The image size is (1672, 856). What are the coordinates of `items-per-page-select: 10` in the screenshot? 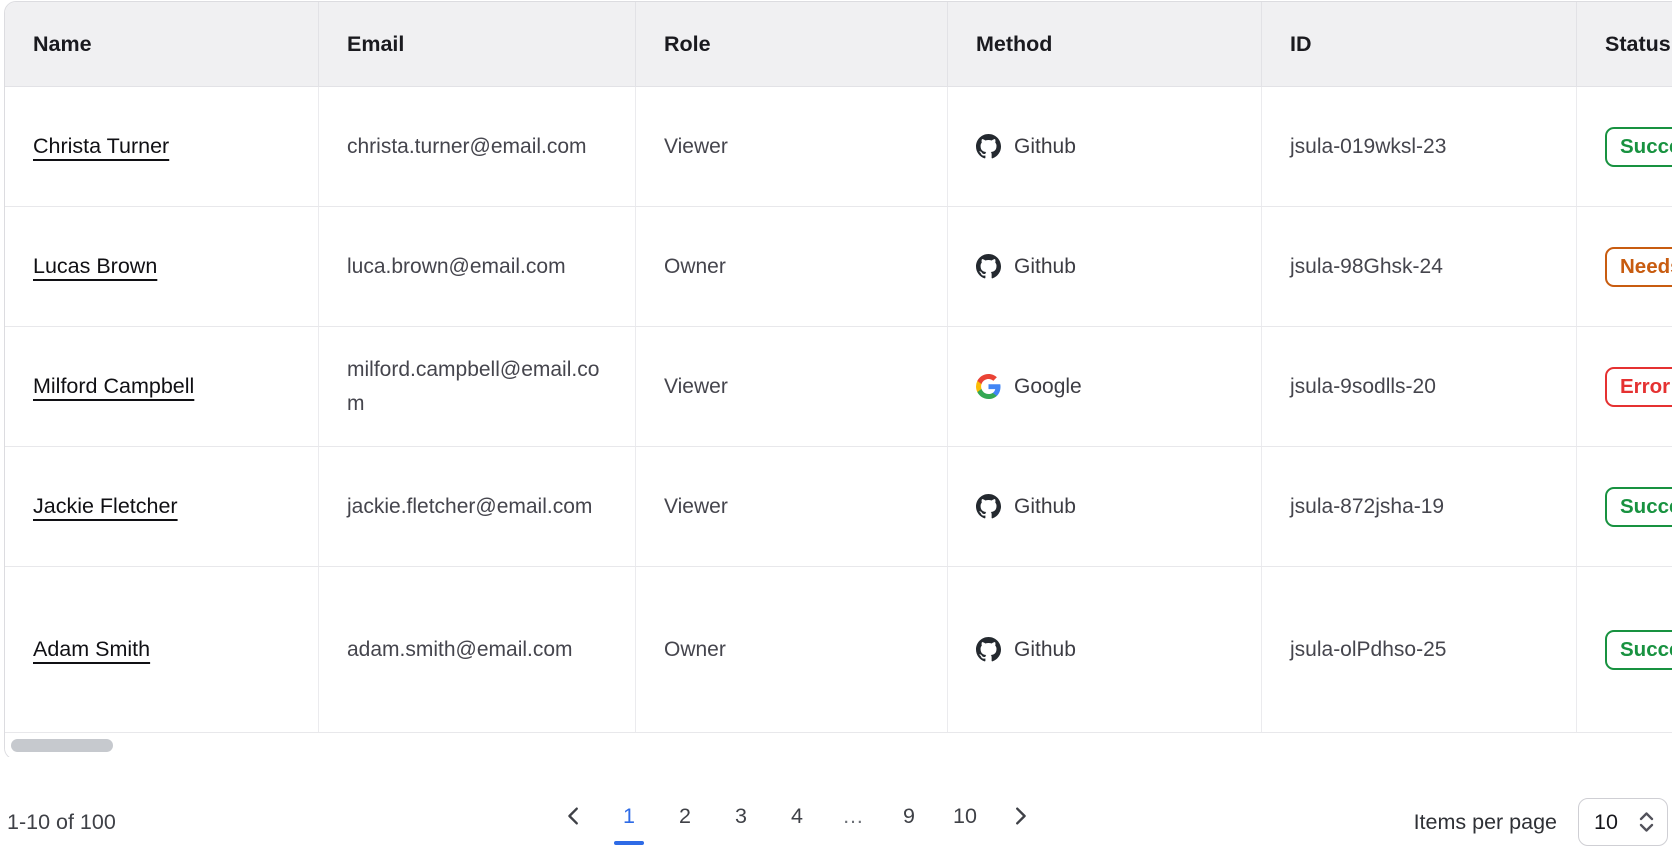 It's located at (1623, 822).